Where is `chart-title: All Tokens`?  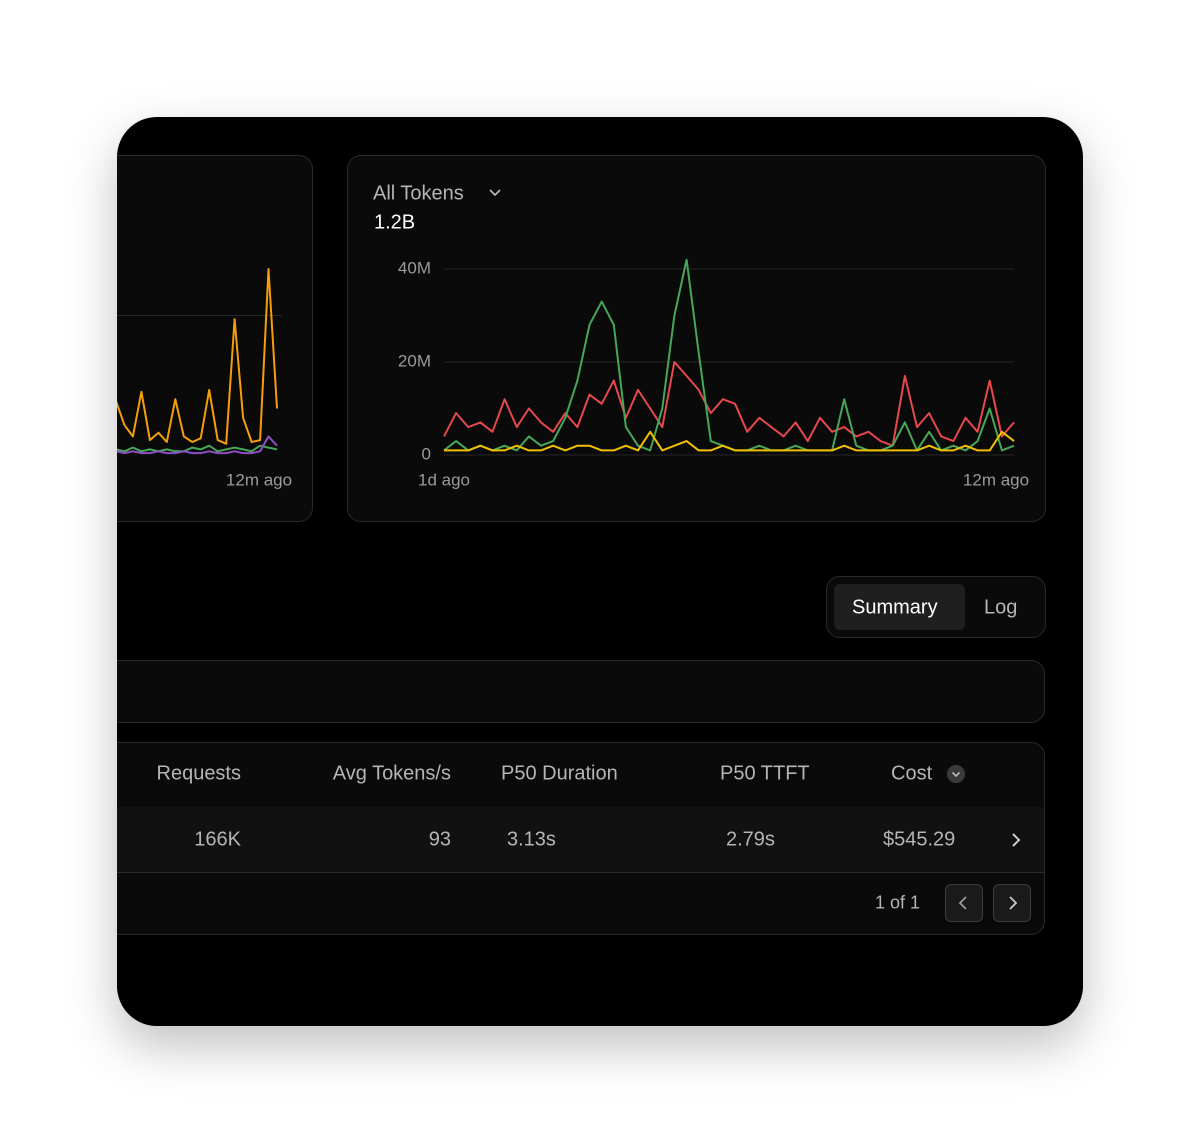
chart-title: All Tokens is located at coordinates (418, 193).